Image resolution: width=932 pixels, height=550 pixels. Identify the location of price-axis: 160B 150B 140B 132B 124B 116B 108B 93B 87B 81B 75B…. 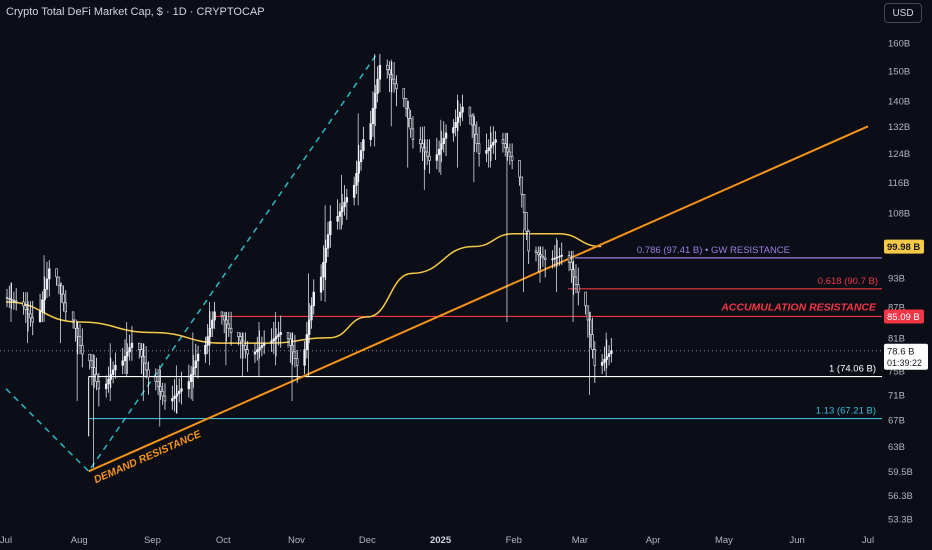
(906, 282).